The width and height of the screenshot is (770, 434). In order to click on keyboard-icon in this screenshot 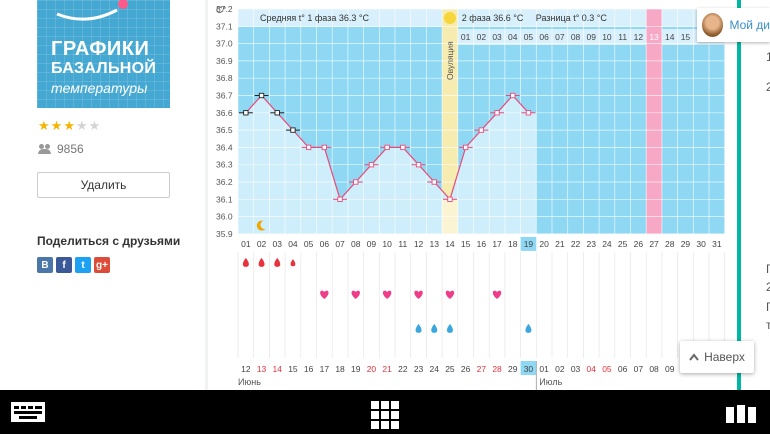, I will do `click(28, 412)`.